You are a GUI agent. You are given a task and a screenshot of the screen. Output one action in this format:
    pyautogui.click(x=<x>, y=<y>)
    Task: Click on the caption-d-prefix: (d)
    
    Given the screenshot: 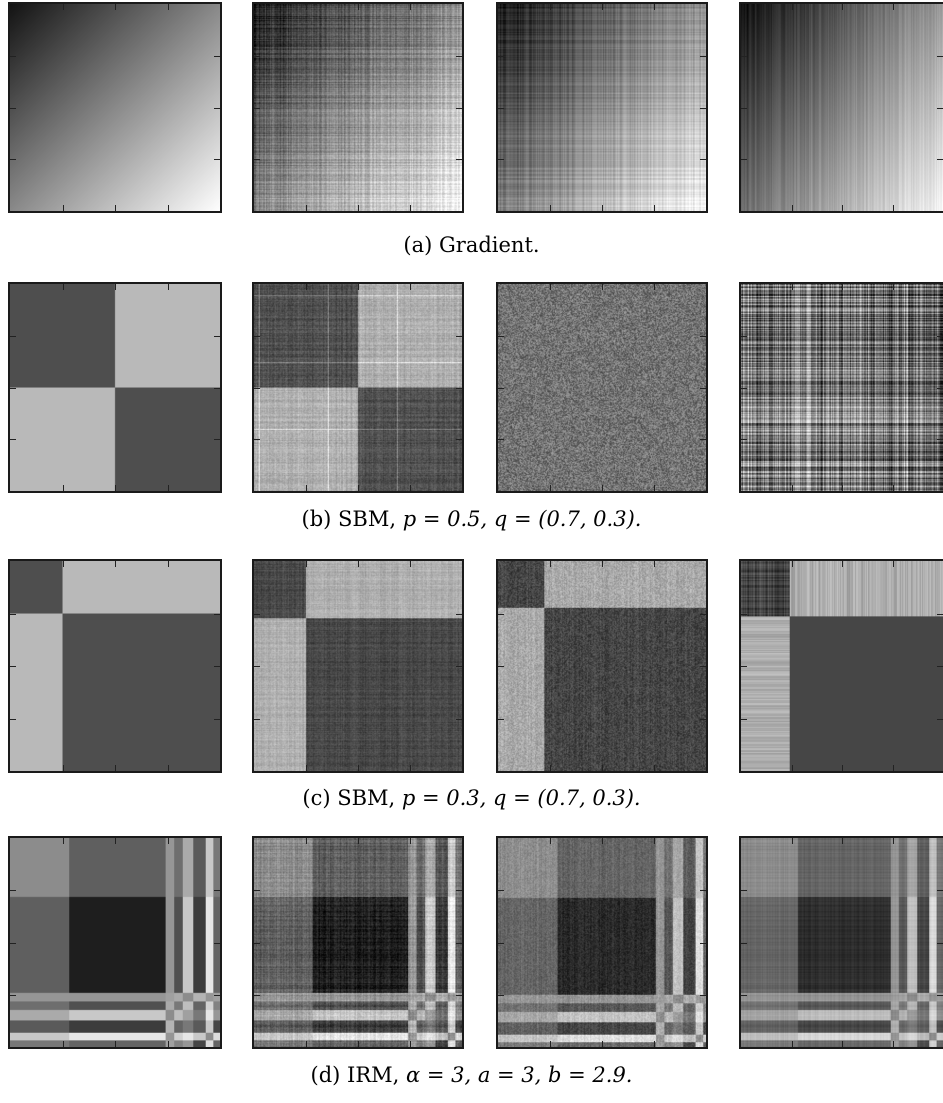 What is the action you would take?
    pyautogui.click(x=329, y=1075)
    